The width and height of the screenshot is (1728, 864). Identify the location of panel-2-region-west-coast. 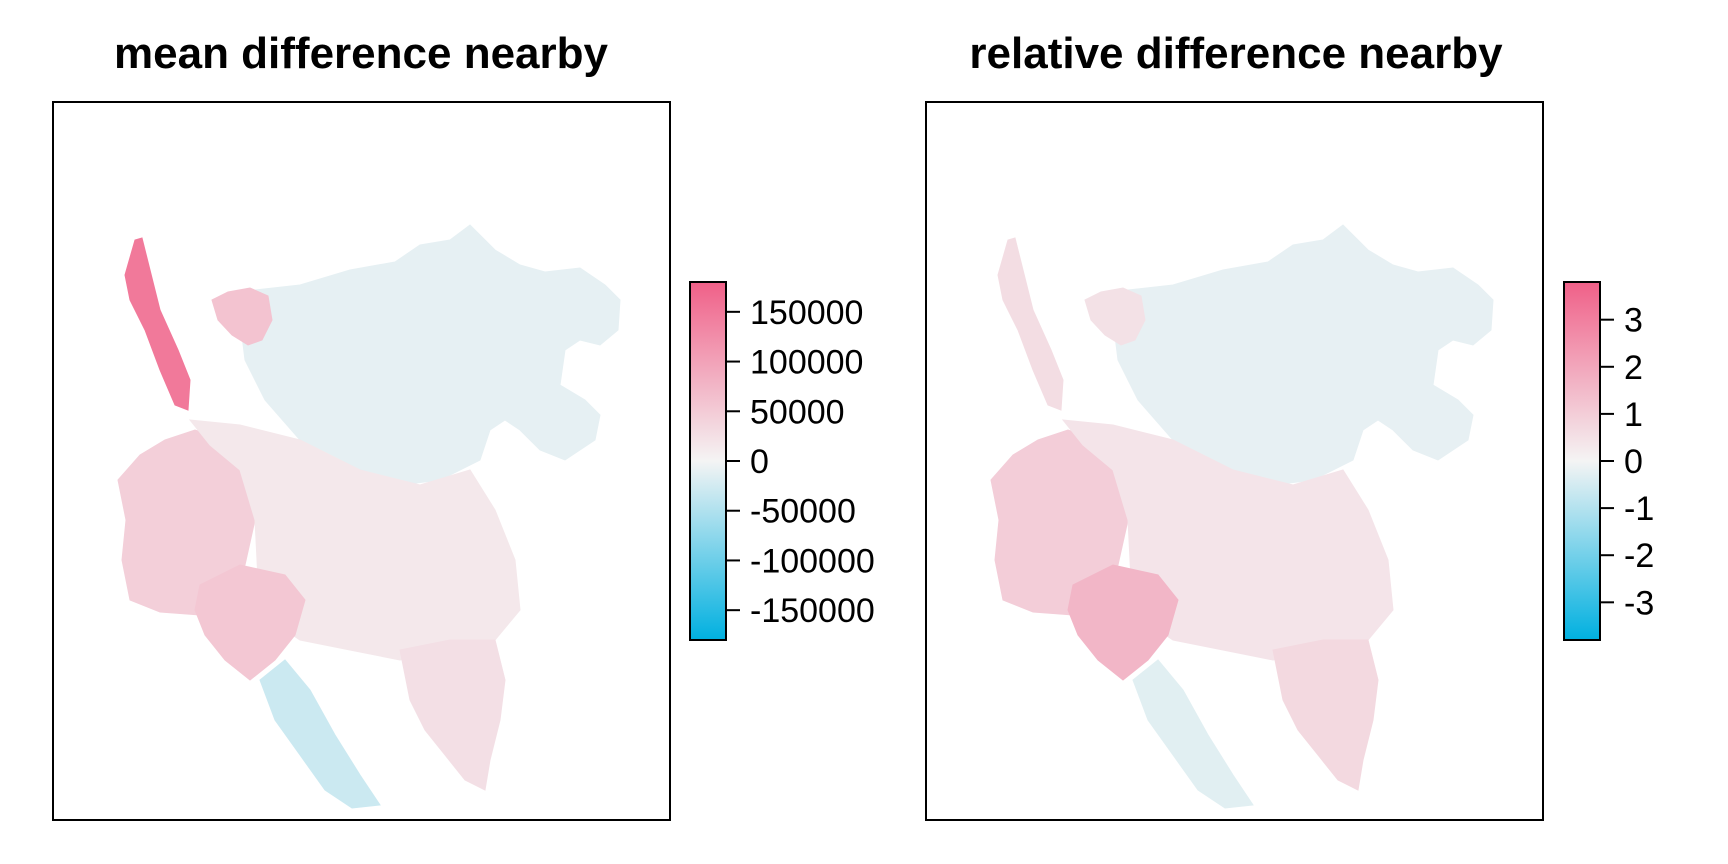
(1059, 522).